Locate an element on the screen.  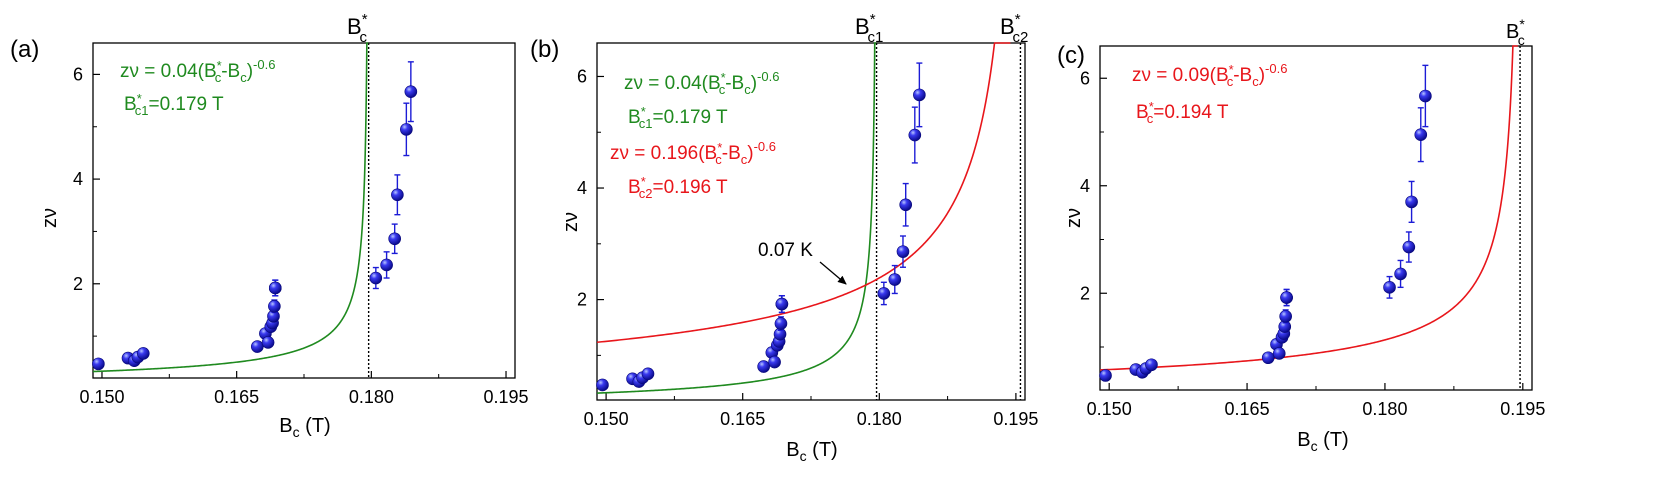
vline-label-c2: B* c2 is located at coordinates (1014, 28).